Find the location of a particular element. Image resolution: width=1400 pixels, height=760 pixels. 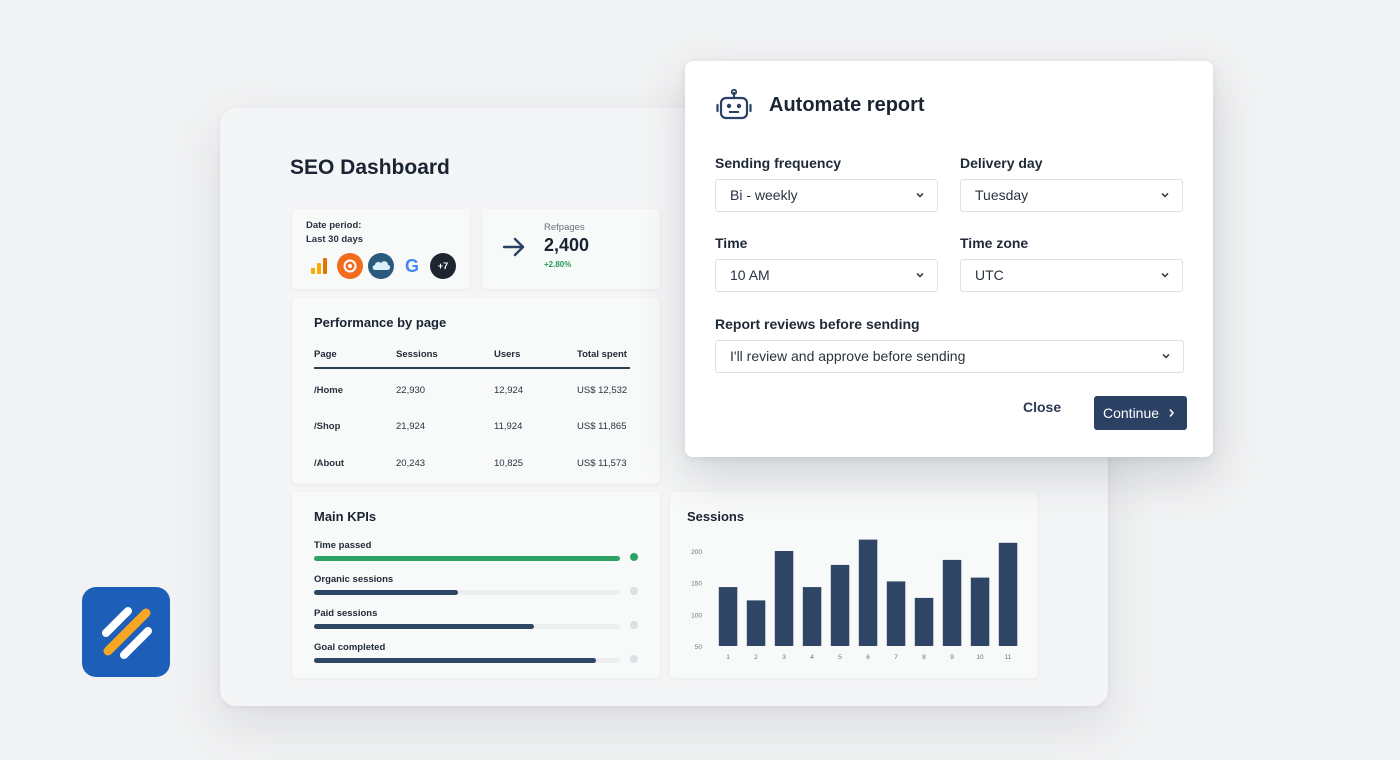

sending-frequency-value: Bi - weekly is located at coordinates (764, 195).